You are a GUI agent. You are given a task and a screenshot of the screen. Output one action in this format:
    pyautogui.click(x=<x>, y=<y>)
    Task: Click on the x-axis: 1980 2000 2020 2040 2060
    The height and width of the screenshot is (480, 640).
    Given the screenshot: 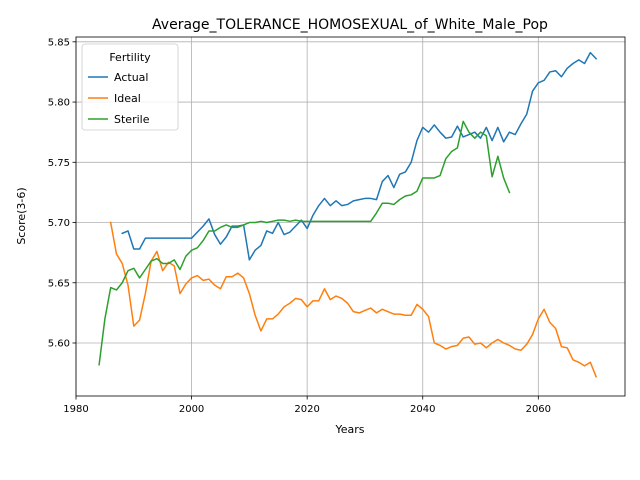 What is the action you would take?
    pyautogui.click(x=307, y=405)
    